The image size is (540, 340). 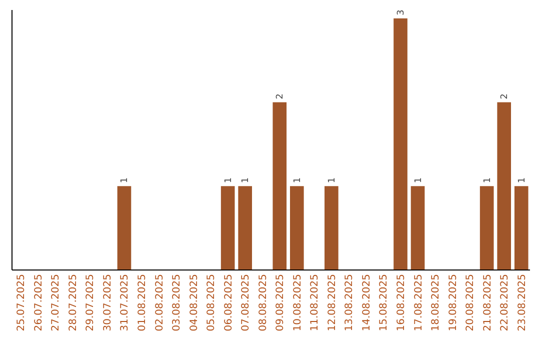 What do you see at coordinates (453, 303) in the screenshot?
I see `x-tick-label: 19.08.2025` at bounding box center [453, 303].